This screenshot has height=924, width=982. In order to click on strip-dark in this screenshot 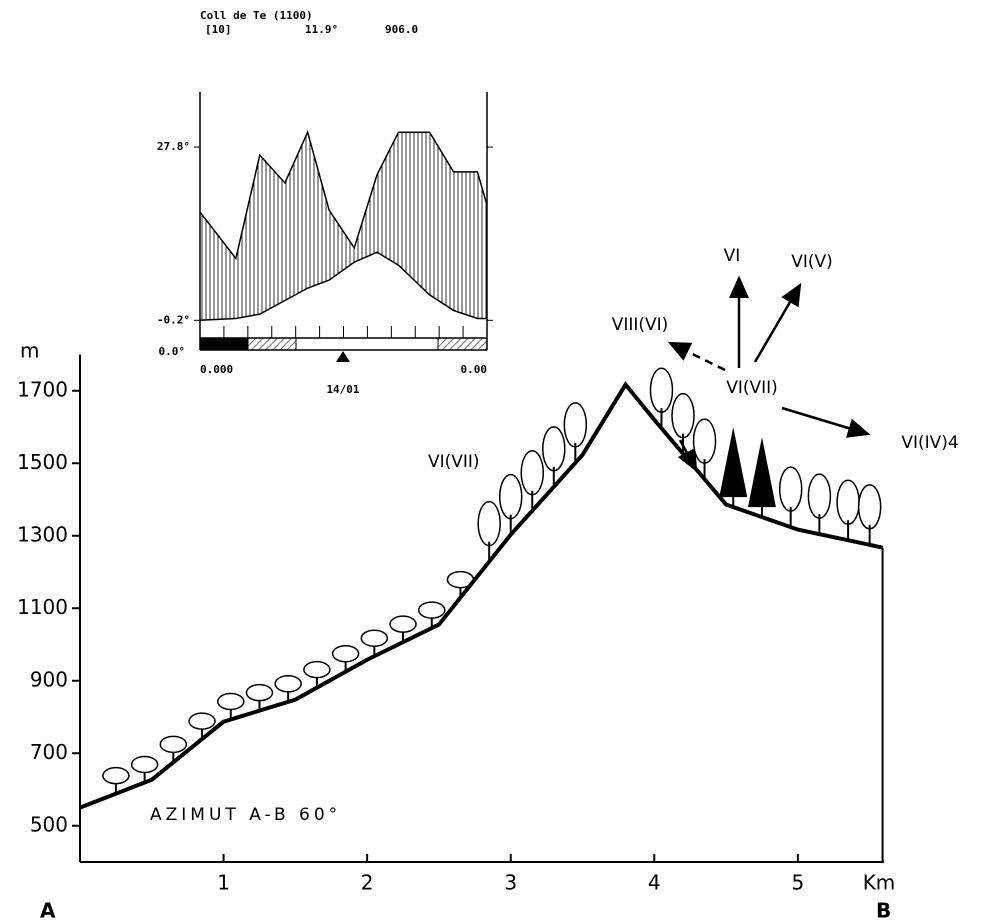, I will do `click(224, 344)`.